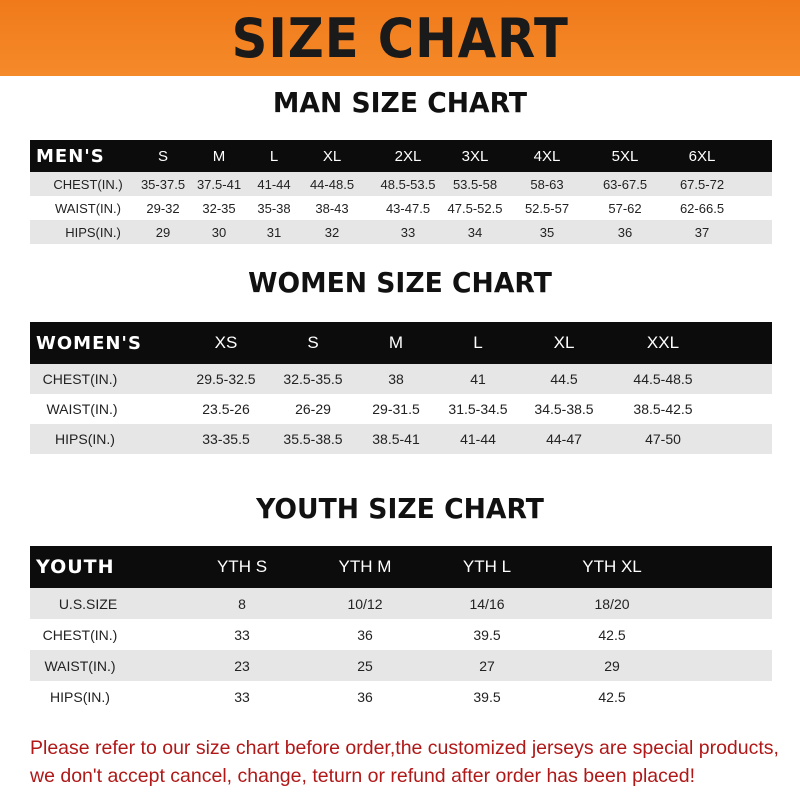 Image resolution: width=800 pixels, height=800 pixels. Describe the element at coordinates (401, 665) in the screenshot. I see `table-row: WAIST(IN.) 23 25 27 29` at that location.